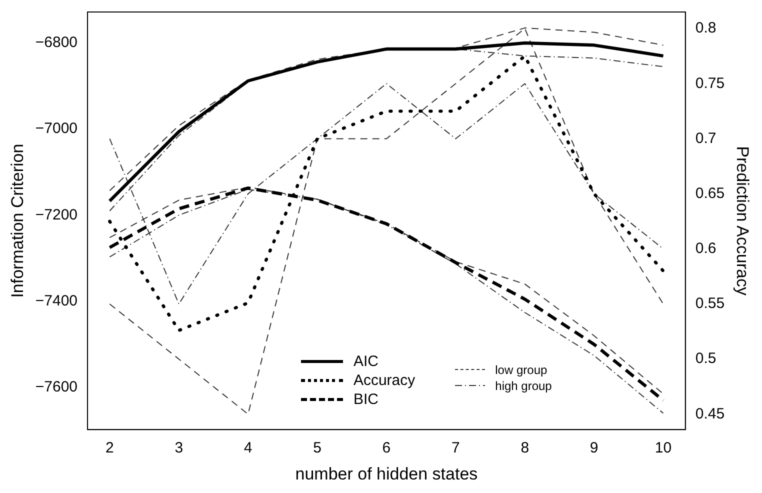 Image resolution: width=762 pixels, height=493 pixels. Describe the element at coordinates (710, 303) in the screenshot. I see `y2-tick-label: 0.55` at that location.